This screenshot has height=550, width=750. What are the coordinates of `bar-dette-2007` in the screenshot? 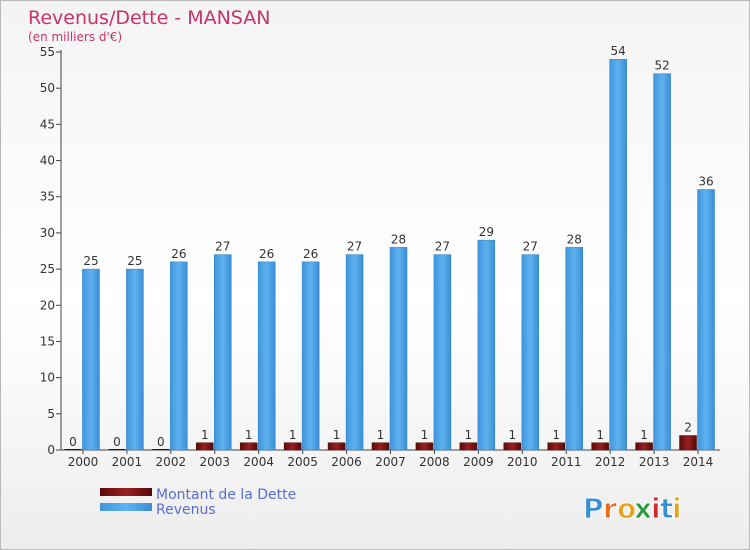 It's located at (380, 446).